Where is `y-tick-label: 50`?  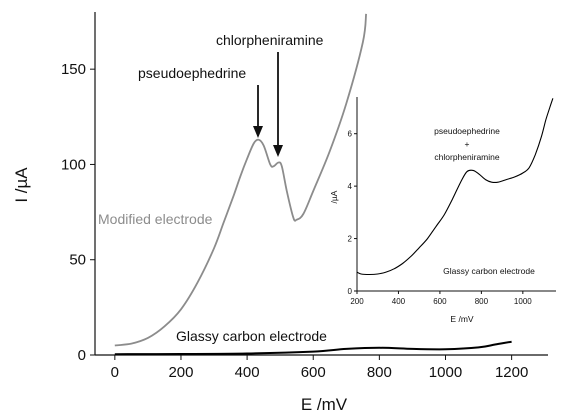 y-tick-label: 50 is located at coordinates (77, 260).